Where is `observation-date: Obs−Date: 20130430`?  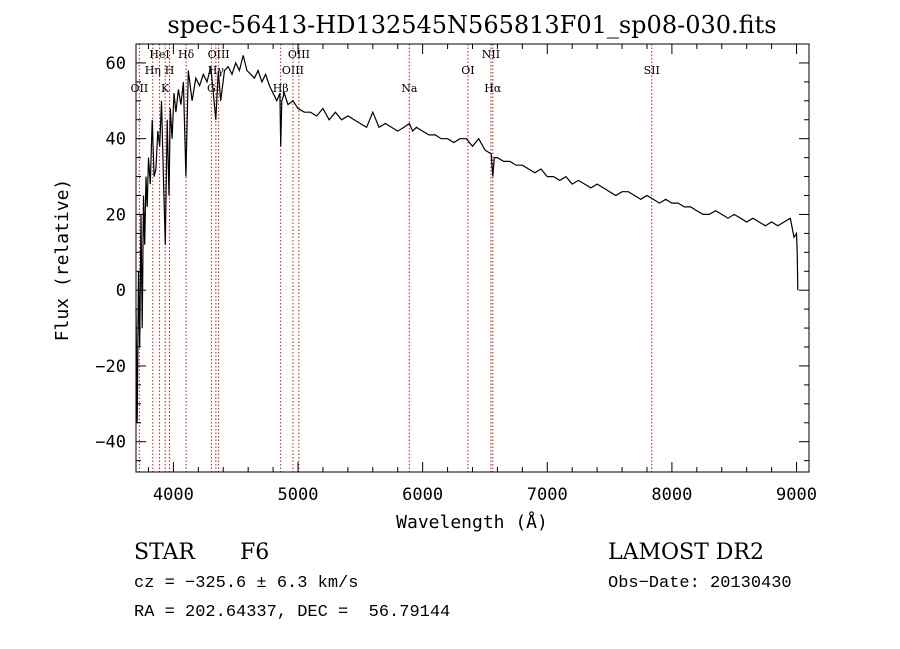 observation-date: Obs−Date: 20130430 is located at coordinates (700, 583).